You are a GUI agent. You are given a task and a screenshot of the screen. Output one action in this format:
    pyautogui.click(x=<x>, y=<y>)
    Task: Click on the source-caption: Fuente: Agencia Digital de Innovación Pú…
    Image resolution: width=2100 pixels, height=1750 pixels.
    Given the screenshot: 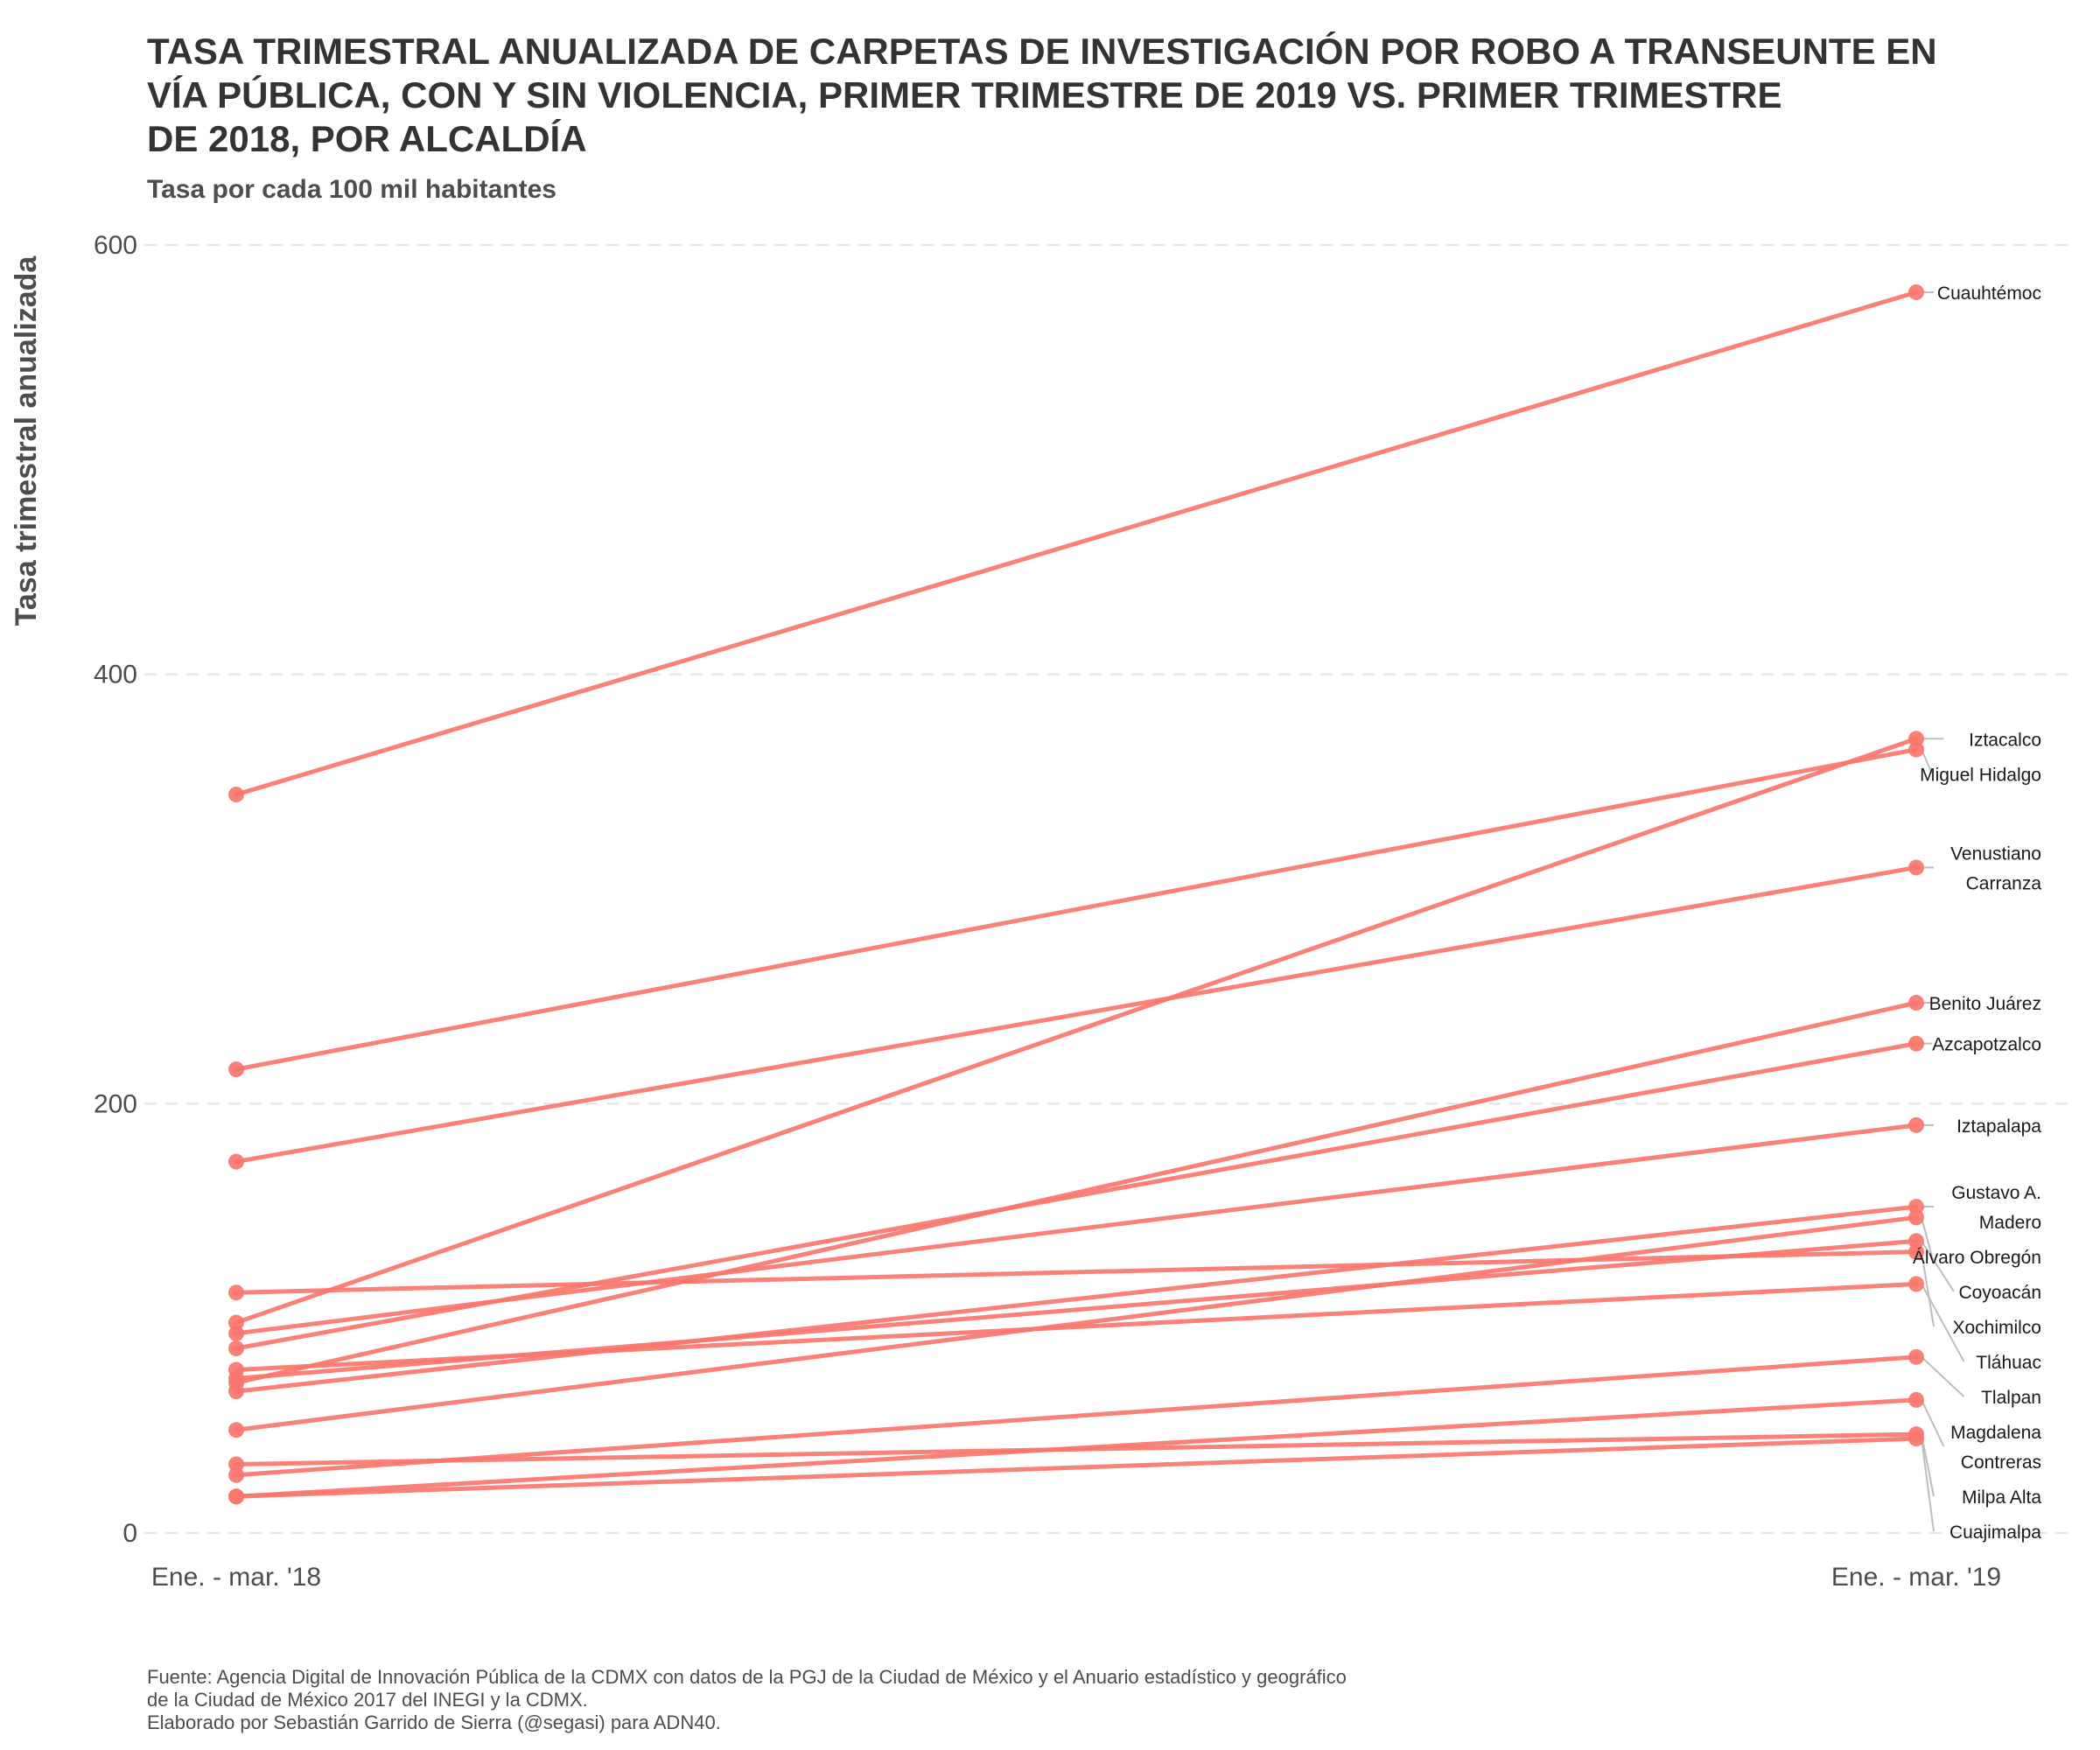 What is the action you would take?
    pyautogui.click(x=747, y=1700)
    